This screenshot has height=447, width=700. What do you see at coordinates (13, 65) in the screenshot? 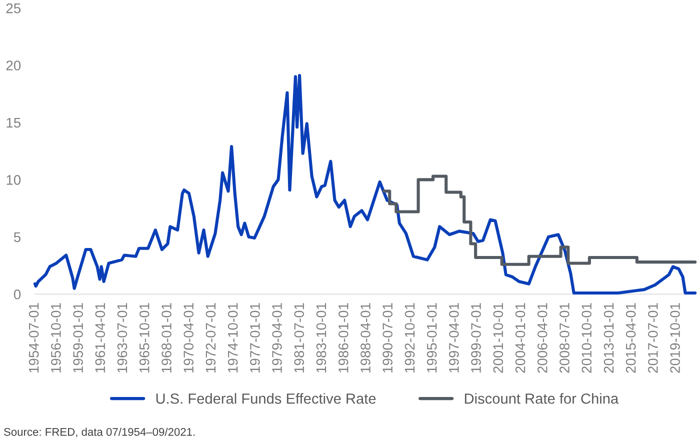
I see `y-tick-label: 20` at bounding box center [13, 65].